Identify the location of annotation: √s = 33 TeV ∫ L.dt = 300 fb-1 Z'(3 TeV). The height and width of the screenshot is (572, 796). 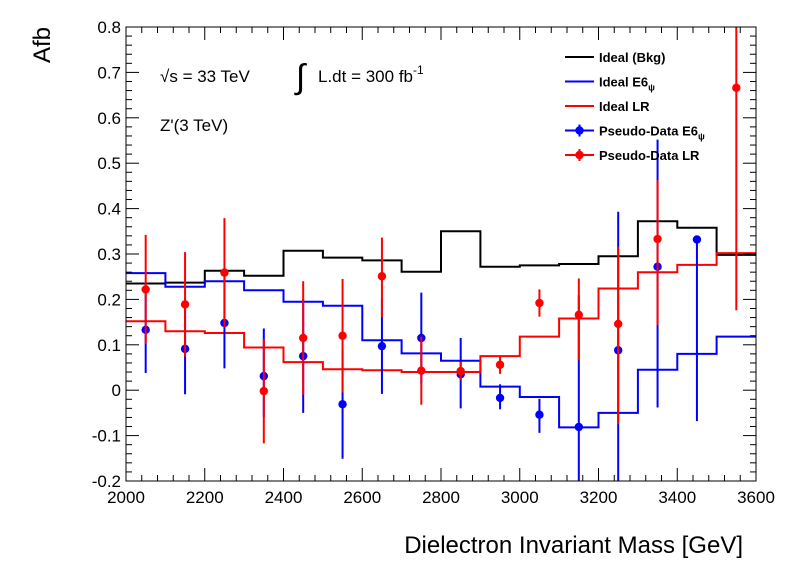
(292, 96).